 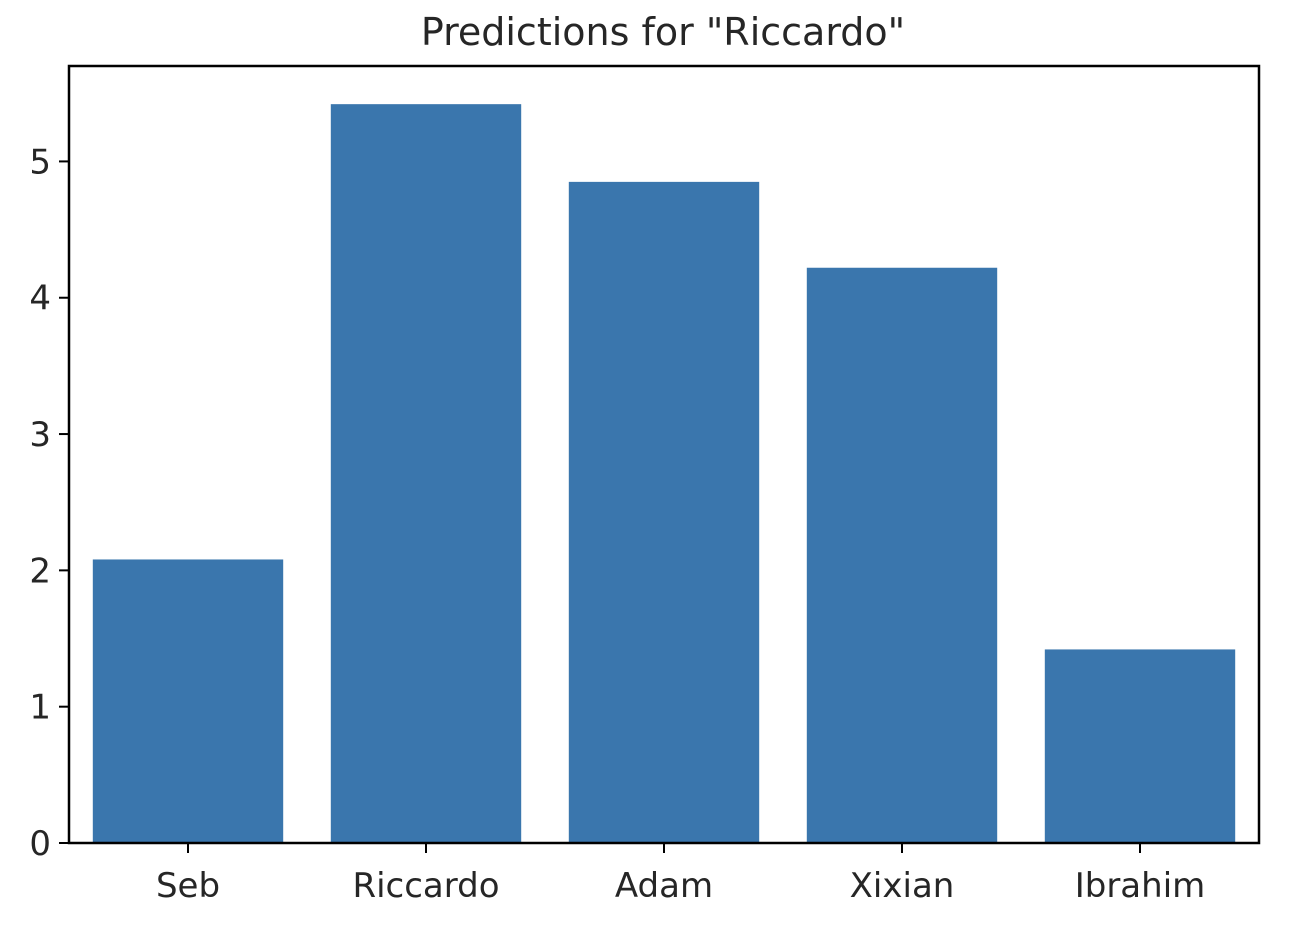 I want to click on x-tick-label: Riccardo, so click(x=425, y=886).